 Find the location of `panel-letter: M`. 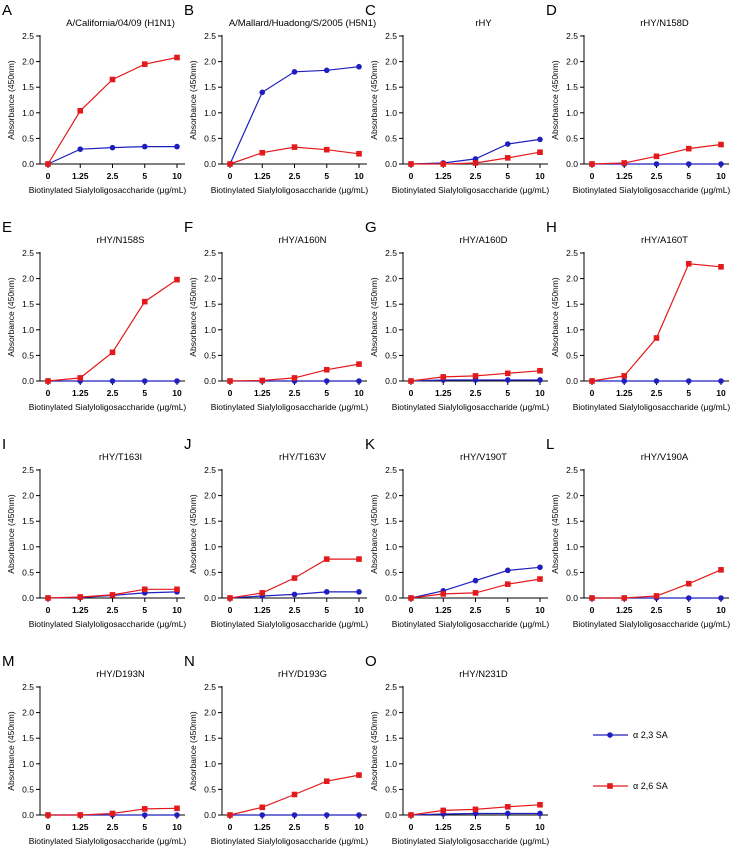

panel-letter: M is located at coordinates (8, 661).